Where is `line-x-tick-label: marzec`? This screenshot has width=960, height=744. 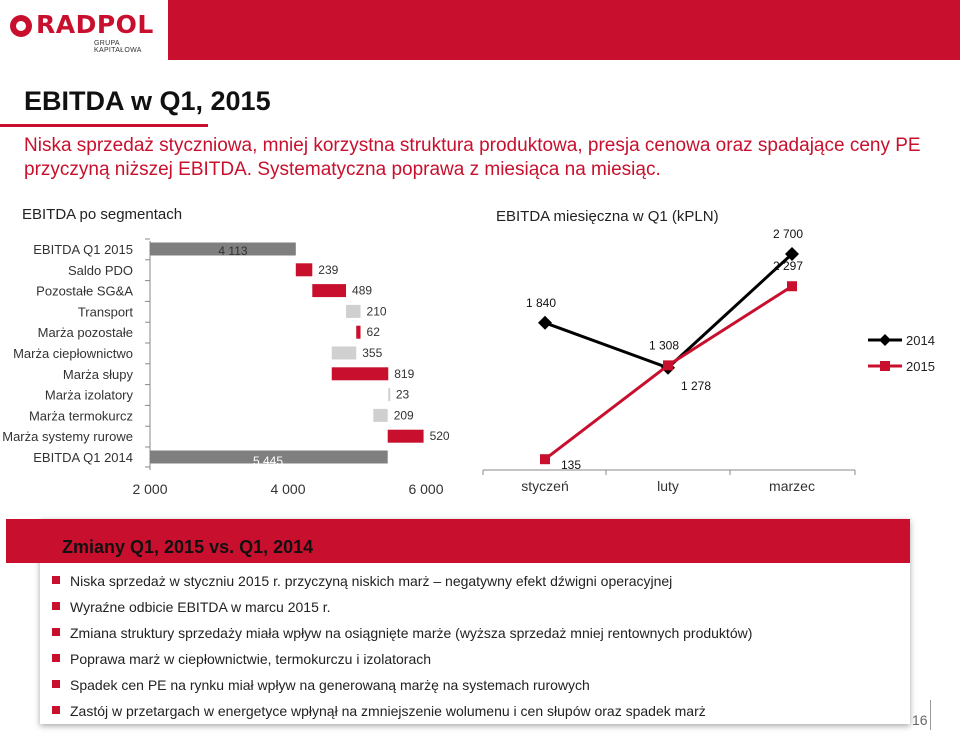 line-x-tick-label: marzec is located at coordinates (792, 486).